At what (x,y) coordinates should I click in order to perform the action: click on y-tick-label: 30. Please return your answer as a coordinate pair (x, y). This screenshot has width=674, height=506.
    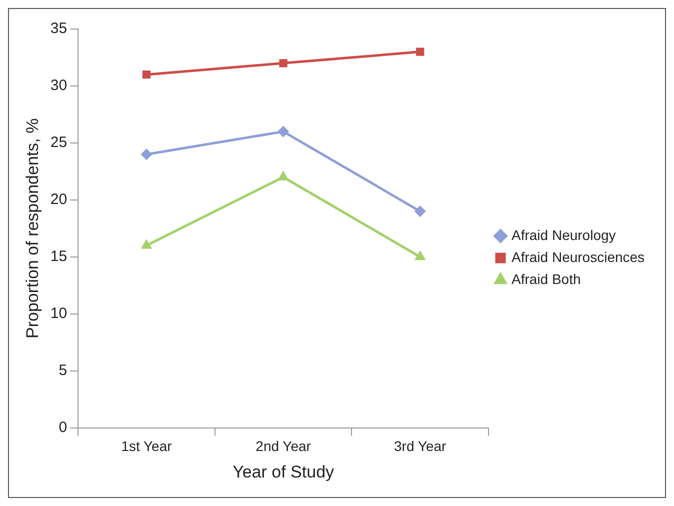
    Looking at the image, I should click on (59, 85).